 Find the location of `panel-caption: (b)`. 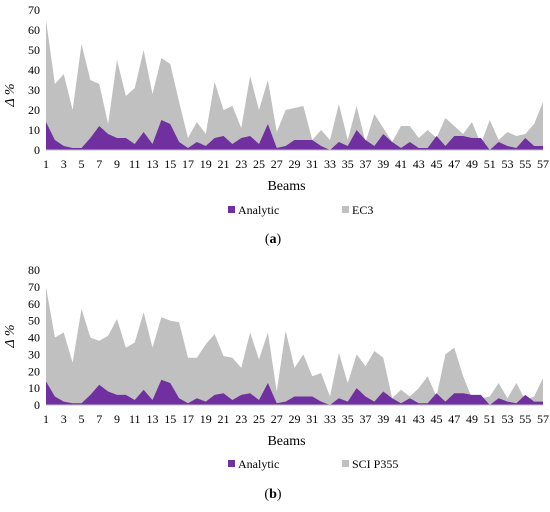

panel-caption: (b) is located at coordinates (272, 494).